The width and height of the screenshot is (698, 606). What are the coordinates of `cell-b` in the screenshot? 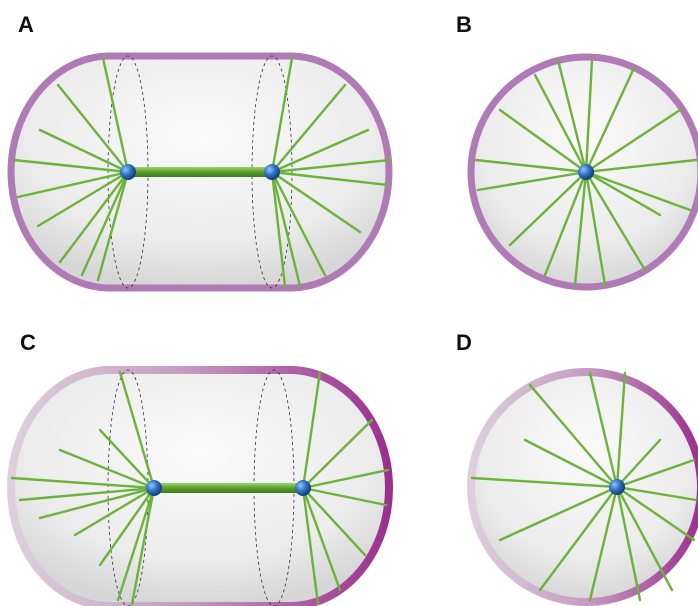 It's located at (582, 172).